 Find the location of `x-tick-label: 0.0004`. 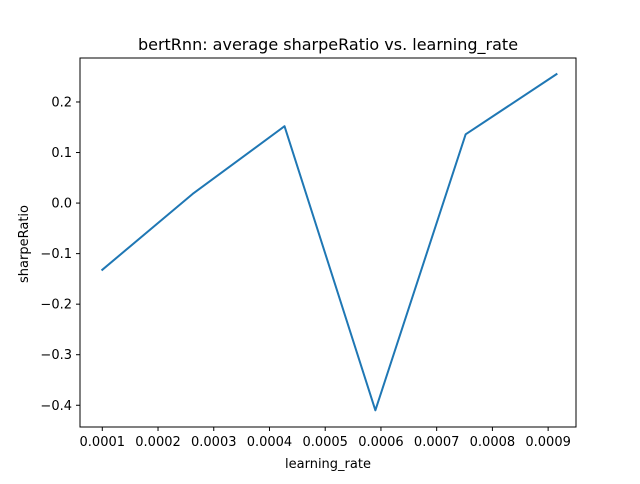

x-tick-label: 0.0004 is located at coordinates (270, 442).